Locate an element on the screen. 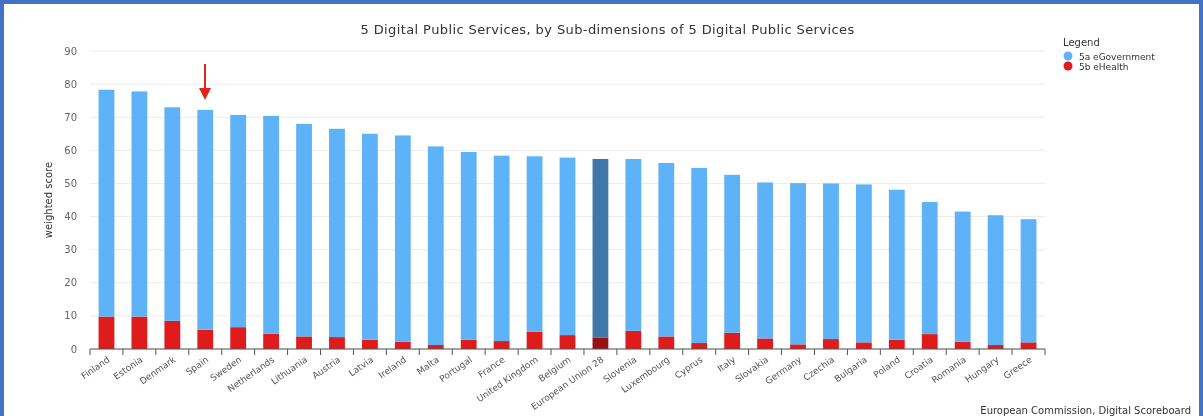 The image size is (1203, 416). legend-label: 5a eGovernment is located at coordinates (1117, 56).